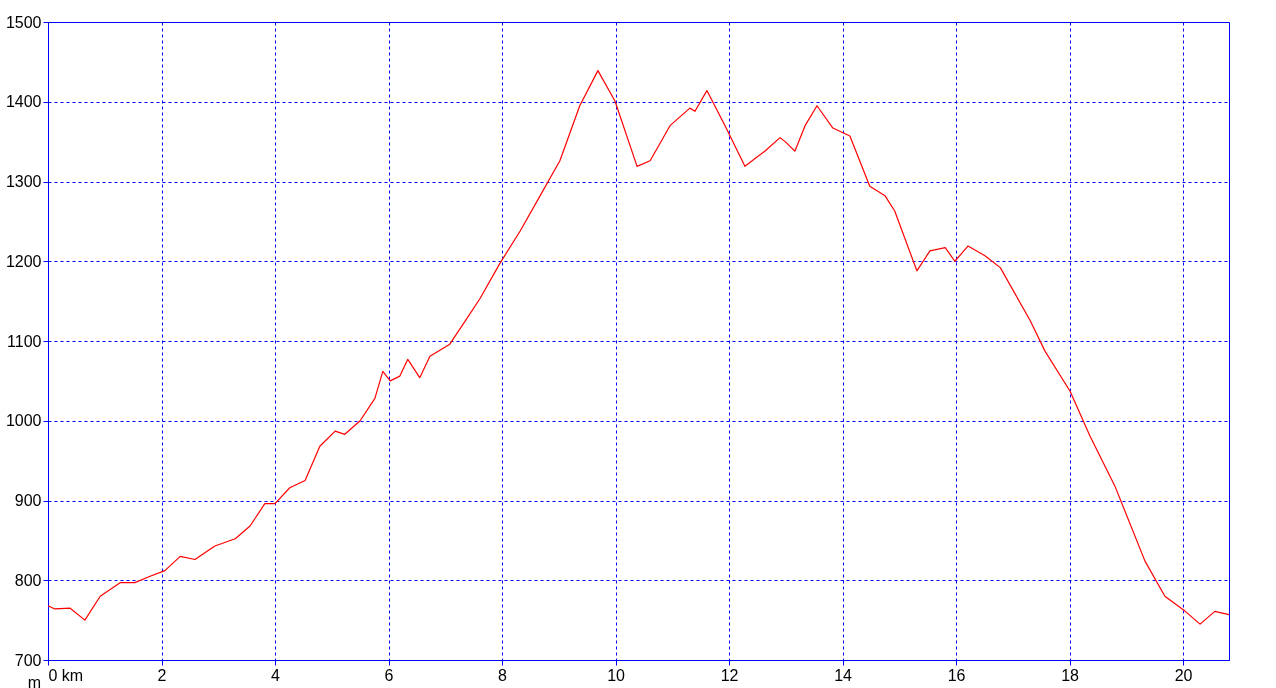 Image resolution: width=1276 pixels, height=688 pixels. I want to click on y-tick-label: 1000, so click(23, 421).